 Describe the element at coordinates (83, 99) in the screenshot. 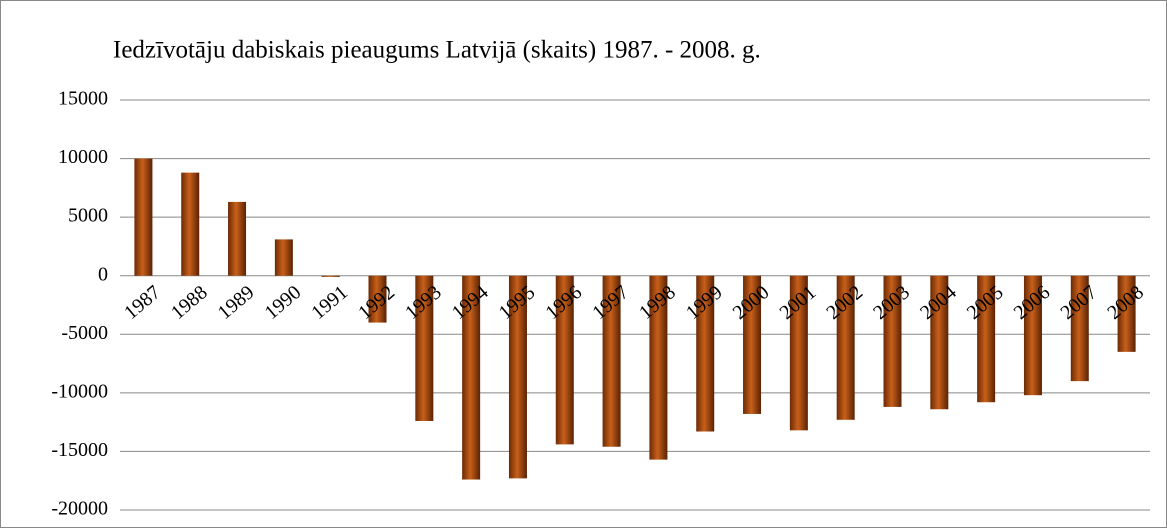

I see `y-tick-label: 15000` at that location.